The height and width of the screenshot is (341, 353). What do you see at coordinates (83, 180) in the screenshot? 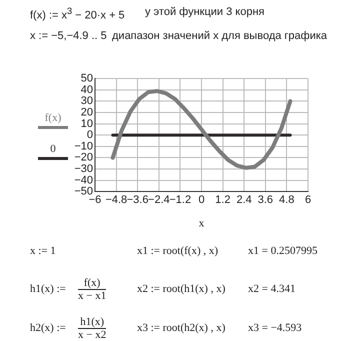
I see `y-tick-label: −40` at bounding box center [83, 180].